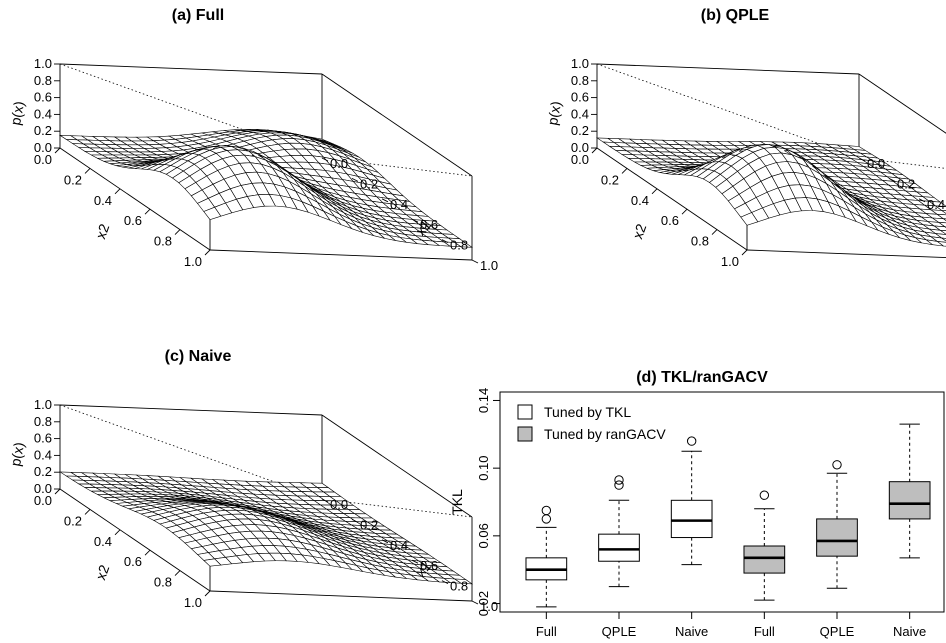 The width and height of the screenshot is (946, 643). Describe the element at coordinates (580, 130) in the screenshot. I see `panel-2-ztick-label: 0.2` at that location.